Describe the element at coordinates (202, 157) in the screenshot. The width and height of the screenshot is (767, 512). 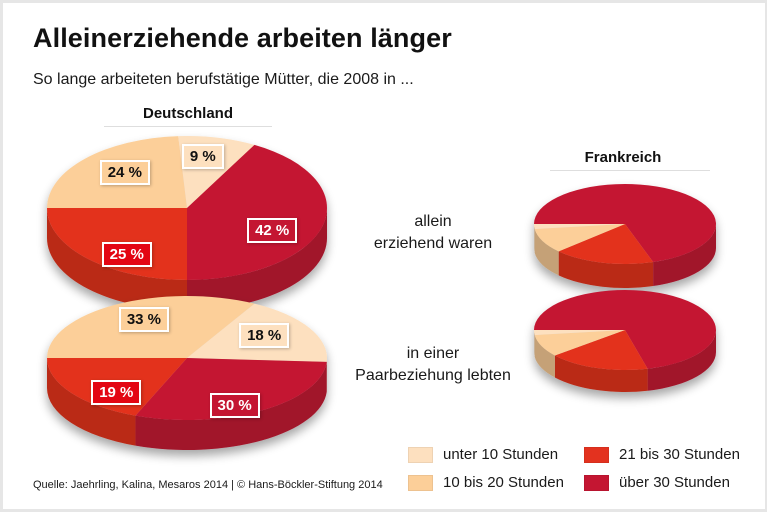
I see `pie-data-label-unter10: 9 %` at that location.